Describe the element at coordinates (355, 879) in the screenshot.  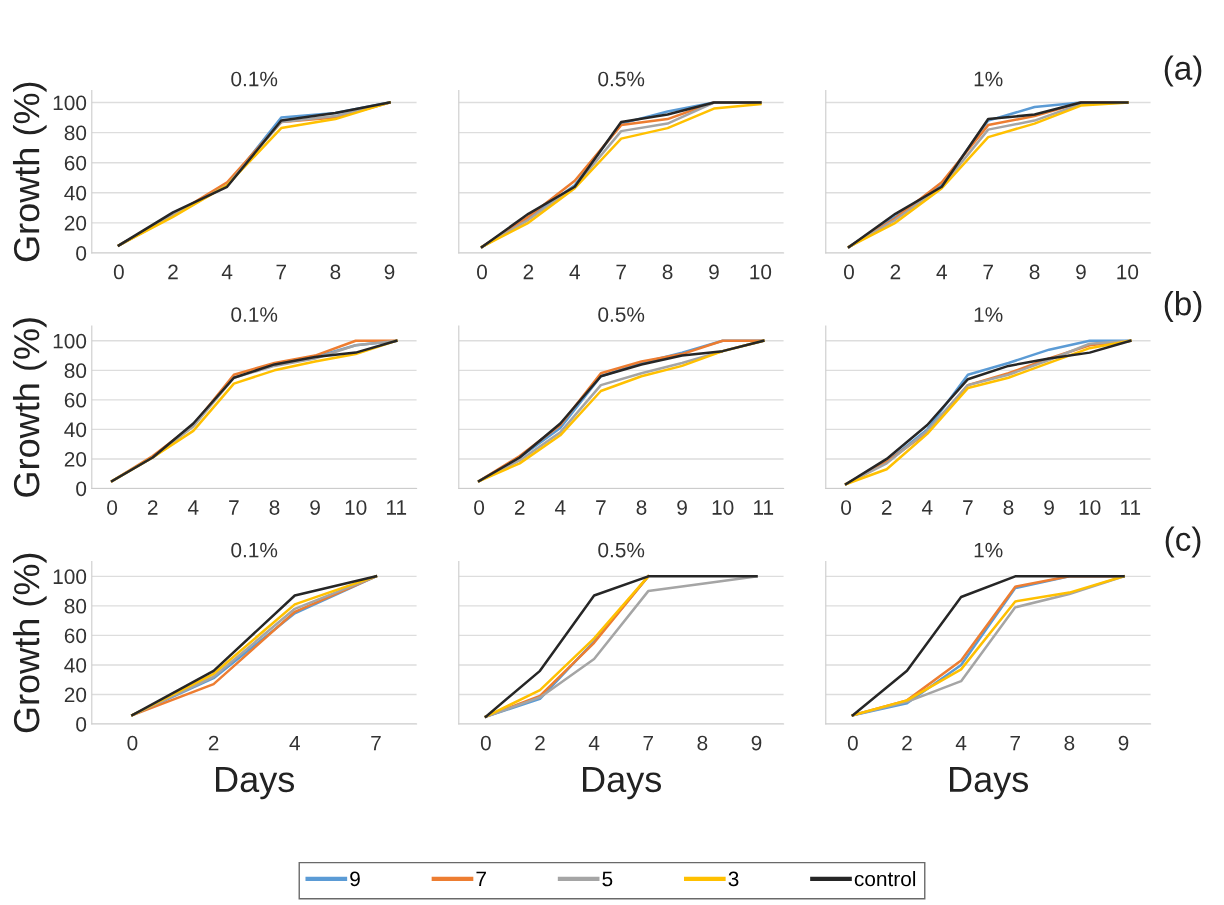
I see `legend-label: 9` at that location.